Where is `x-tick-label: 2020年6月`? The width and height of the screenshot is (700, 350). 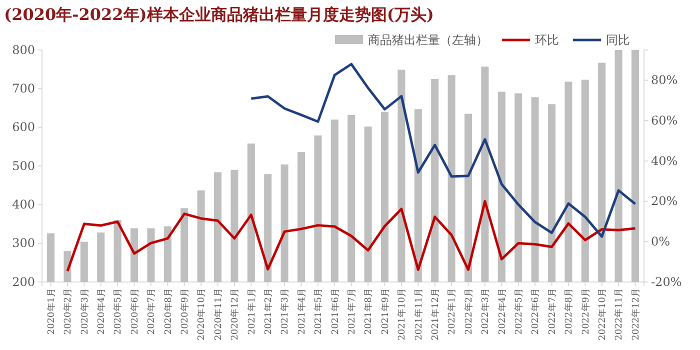
x-tick-label: 2020年6月 is located at coordinates (134, 311).